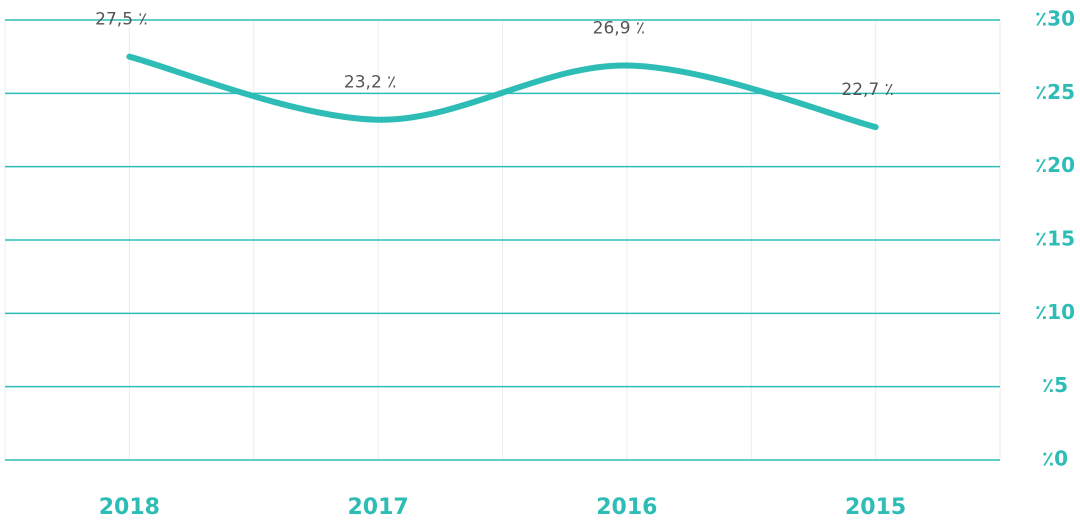 This screenshot has width=1080, height=523. I want to click on y-tick-label: ٪20, so click(1055, 165).